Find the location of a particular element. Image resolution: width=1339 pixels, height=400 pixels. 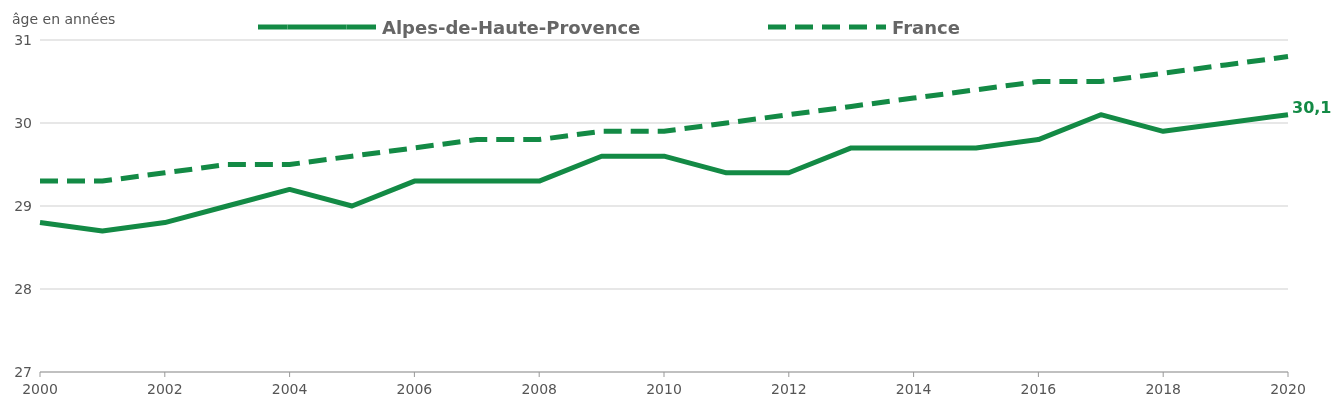

x-tick-label: 2020 is located at coordinates (1288, 389).